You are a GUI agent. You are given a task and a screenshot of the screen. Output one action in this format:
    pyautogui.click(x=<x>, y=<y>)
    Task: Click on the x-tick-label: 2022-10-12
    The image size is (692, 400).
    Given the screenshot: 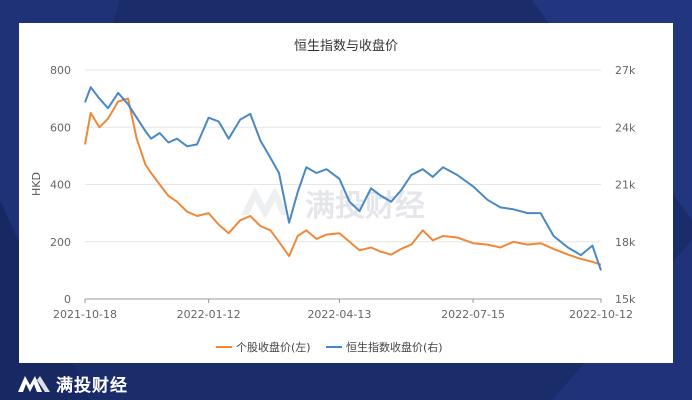 What is the action you would take?
    pyautogui.click(x=601, y=314)
    